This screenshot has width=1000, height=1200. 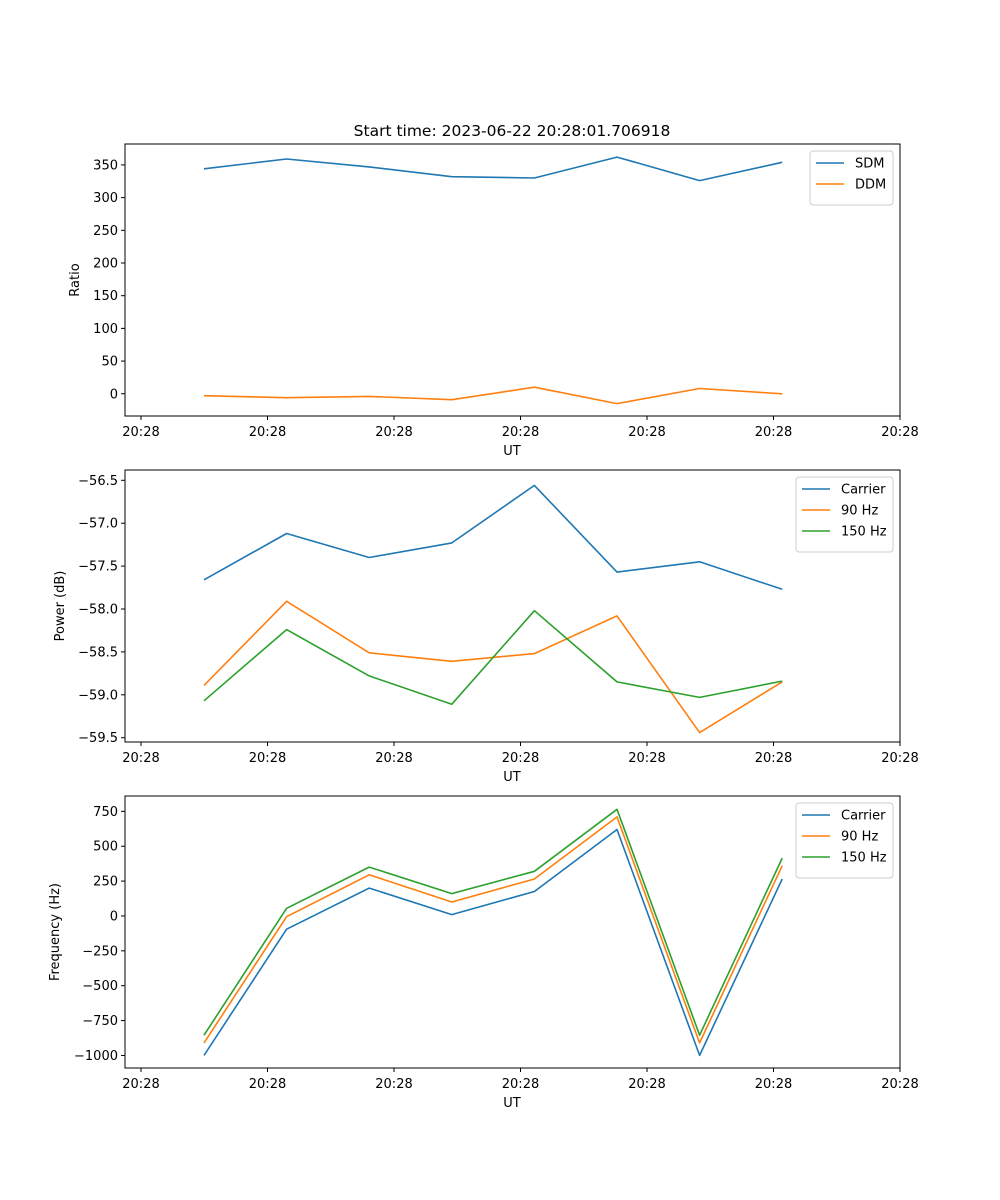 What do you see at coordinates (75, 279) in the screenshot?
I see `y-axis-label: Ratio` at bounding box center [75, 279].